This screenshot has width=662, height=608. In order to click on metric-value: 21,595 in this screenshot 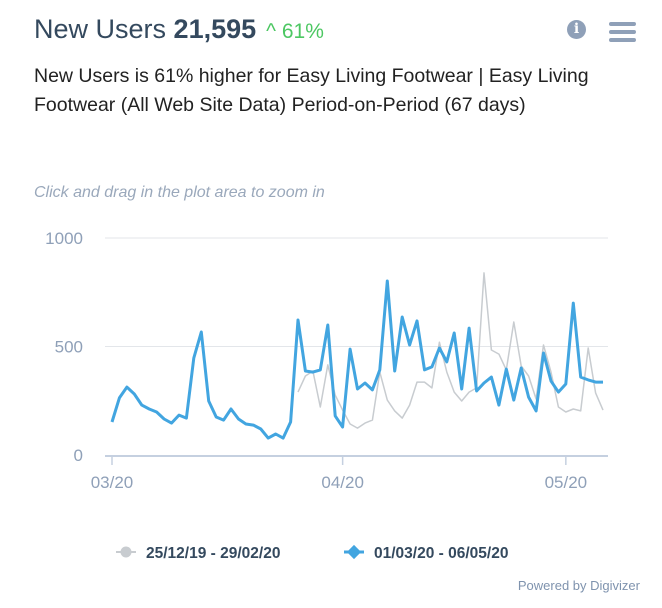, I will do `click(215, 29)`.